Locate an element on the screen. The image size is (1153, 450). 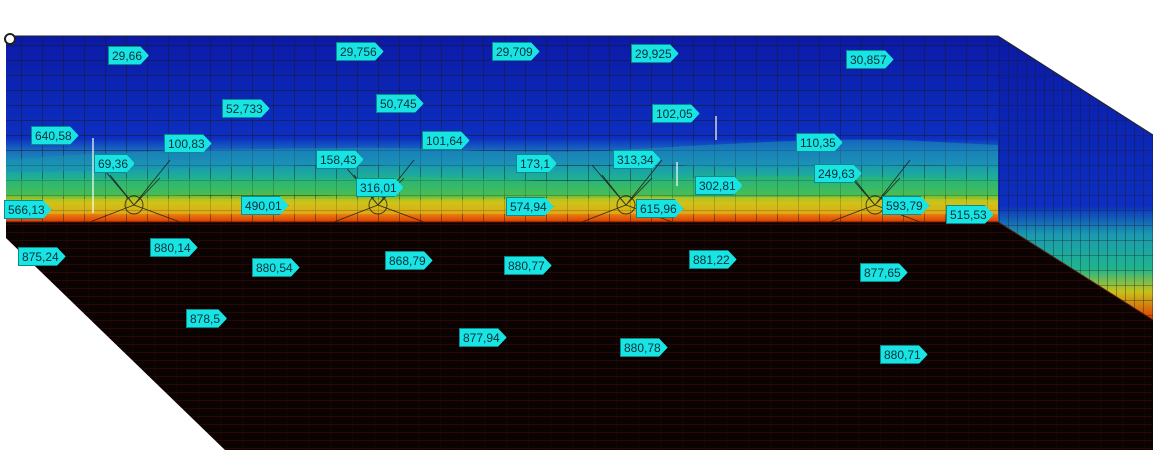
probe-label: 877,94 is located at coordinates (483, 337).